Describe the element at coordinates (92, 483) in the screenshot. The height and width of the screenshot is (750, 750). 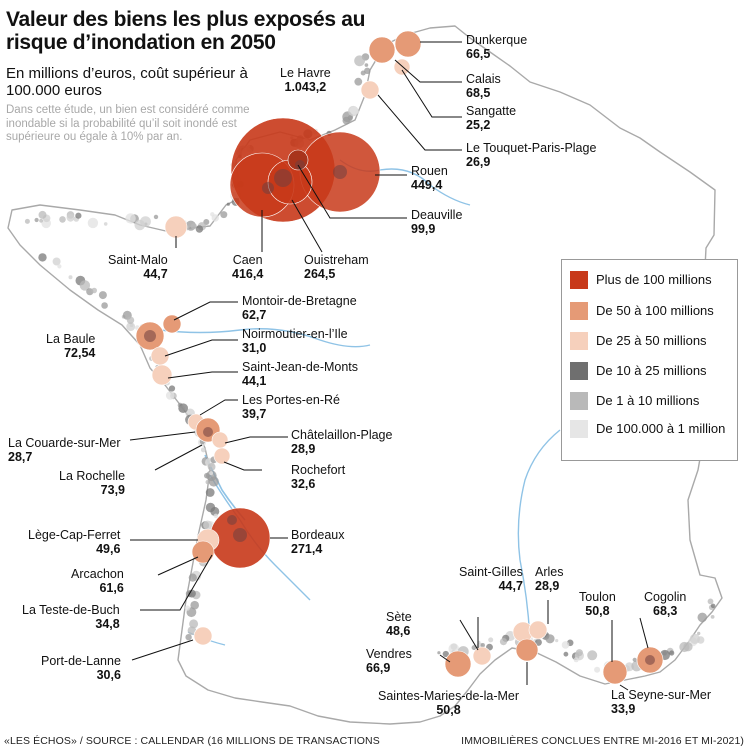
I see `label-la-rochelle: La Rochelle 73,9` at that location.